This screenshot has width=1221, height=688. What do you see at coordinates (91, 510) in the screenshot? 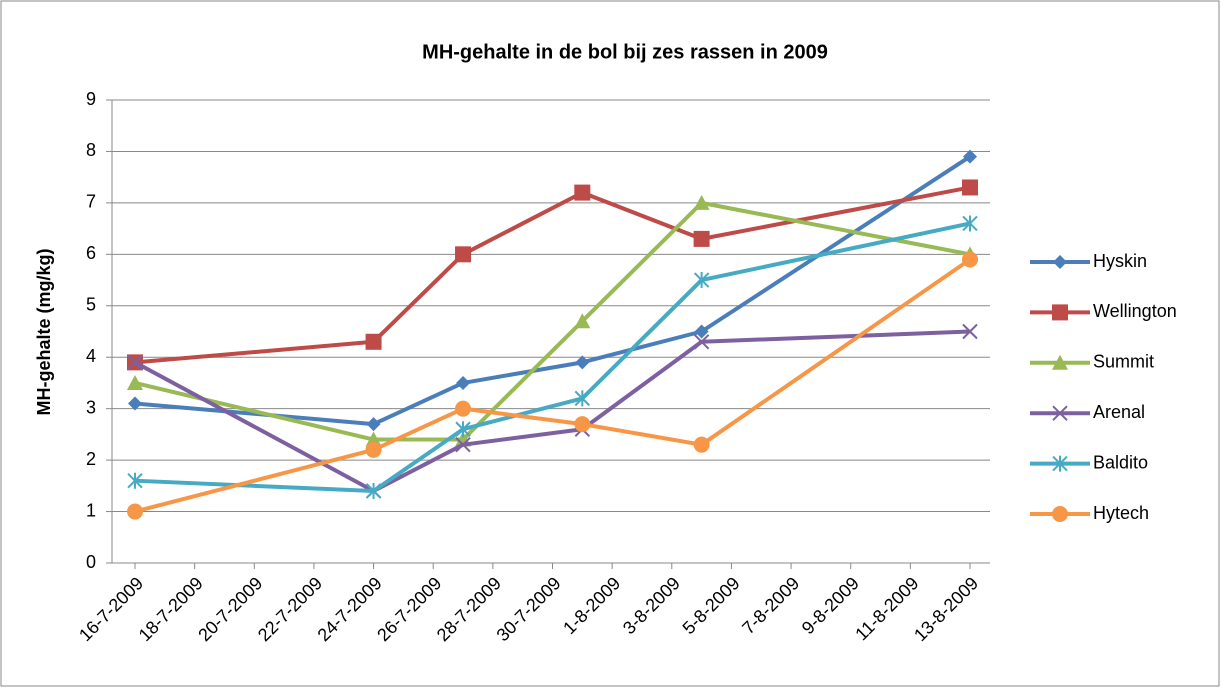
I see `y-tick-label: 1` at bounding box center [91, 510].